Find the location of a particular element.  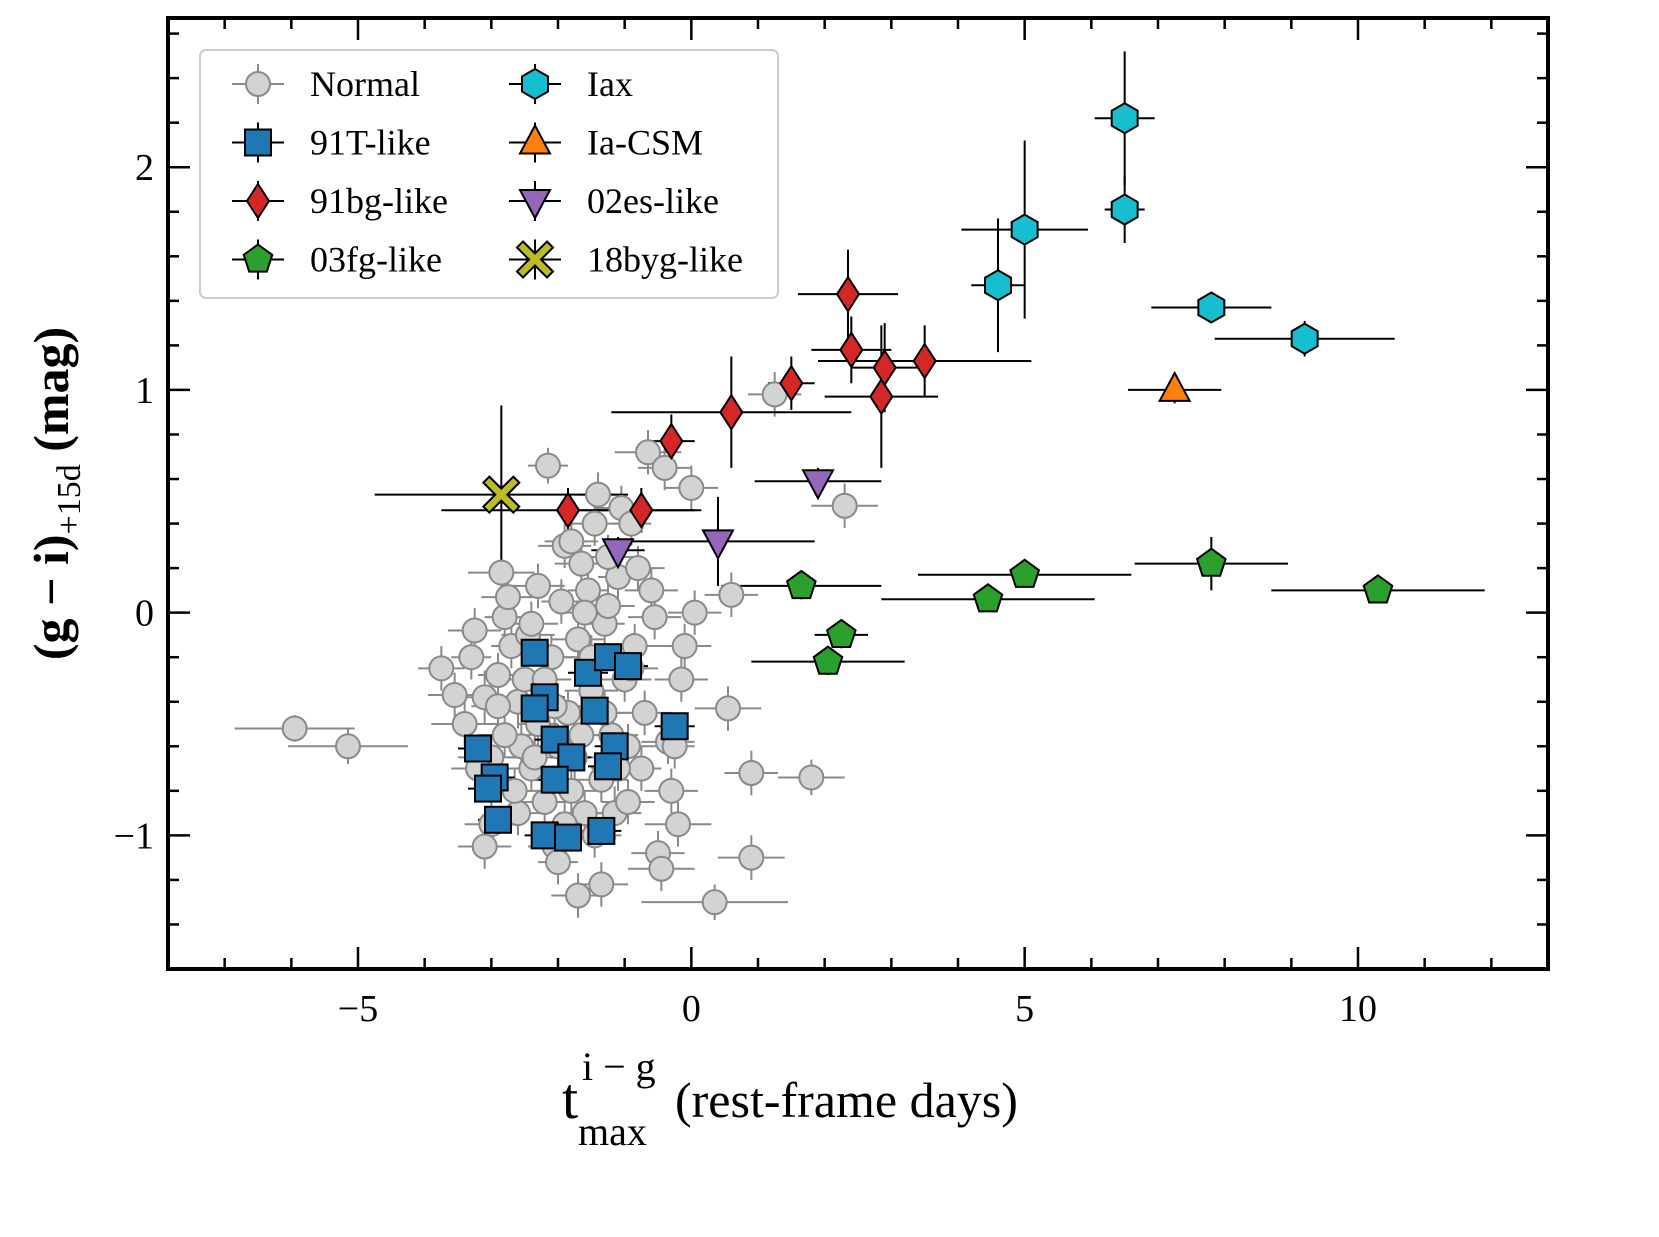

legend-label-03fg-like: 03fg-like is located at coordinates (376, 260).